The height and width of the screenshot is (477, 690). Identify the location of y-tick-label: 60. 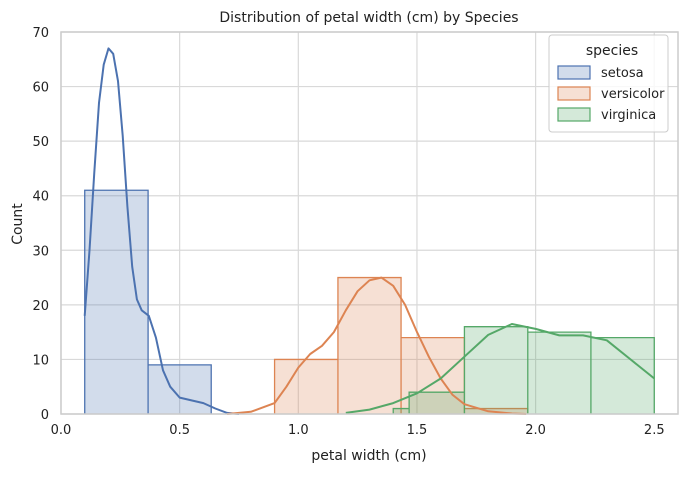
(40, 88).